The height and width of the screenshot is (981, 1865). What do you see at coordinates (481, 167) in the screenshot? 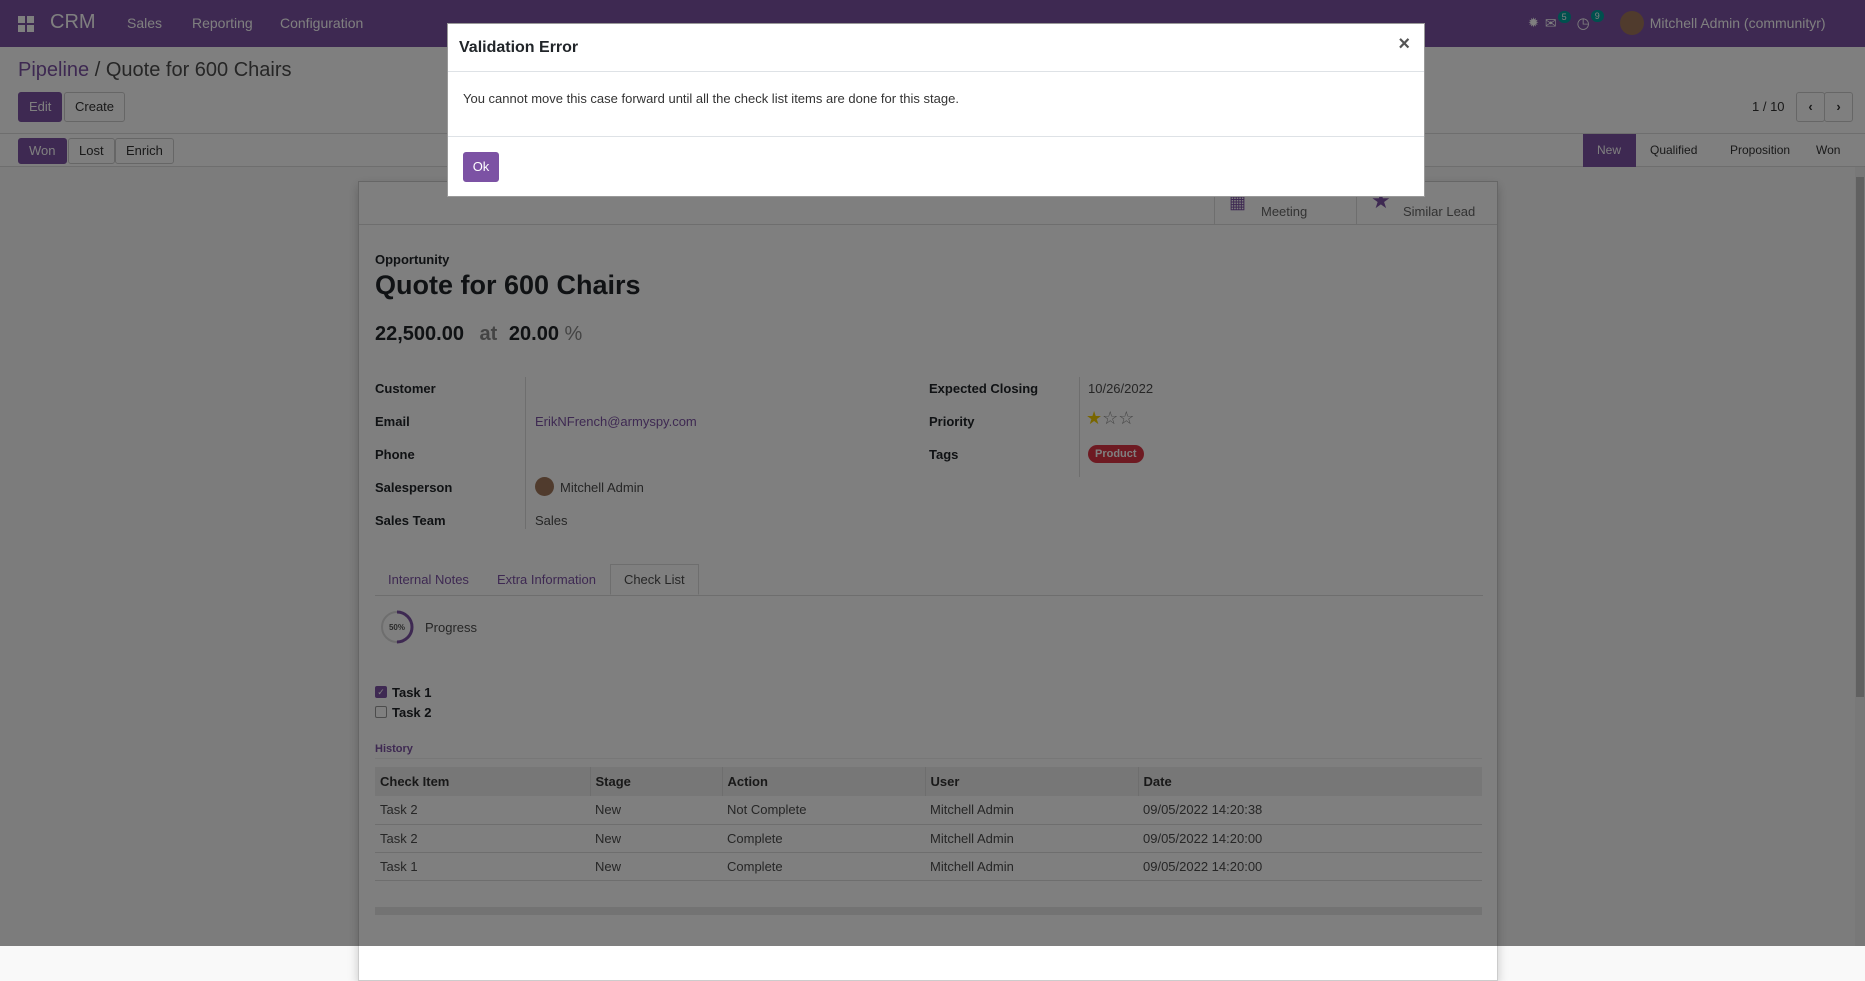
I see `ok-button: Ok` at bounding box center [481, 167].